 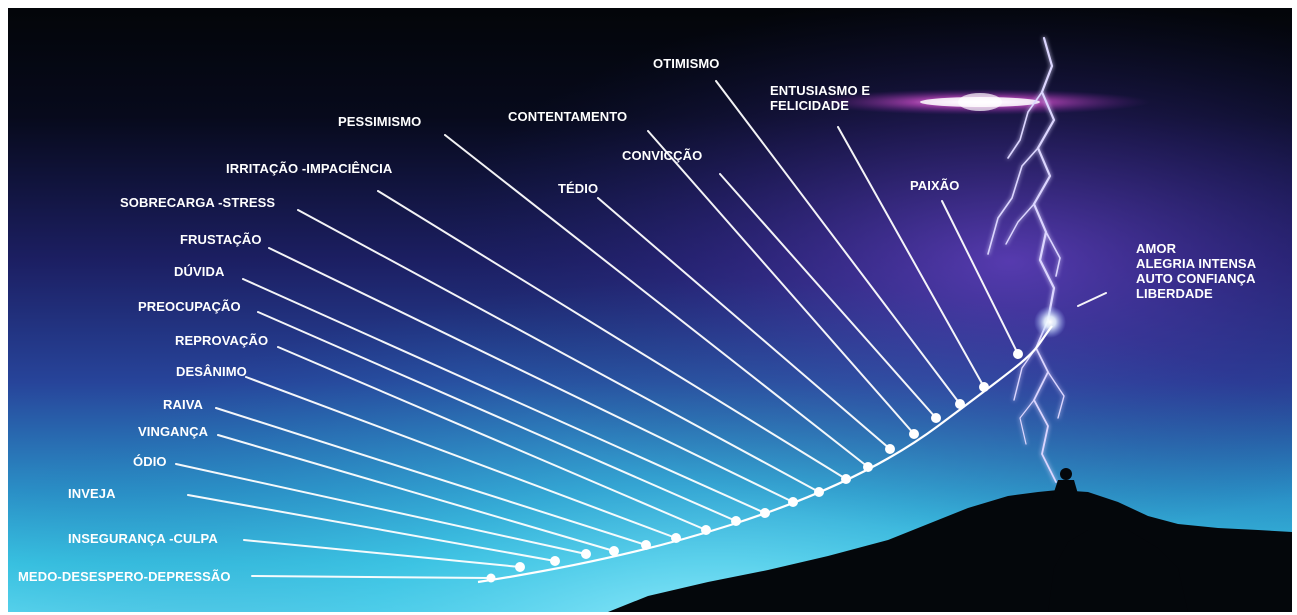 I want to click on scale-dot-inveja, so click(x=555, y=561).